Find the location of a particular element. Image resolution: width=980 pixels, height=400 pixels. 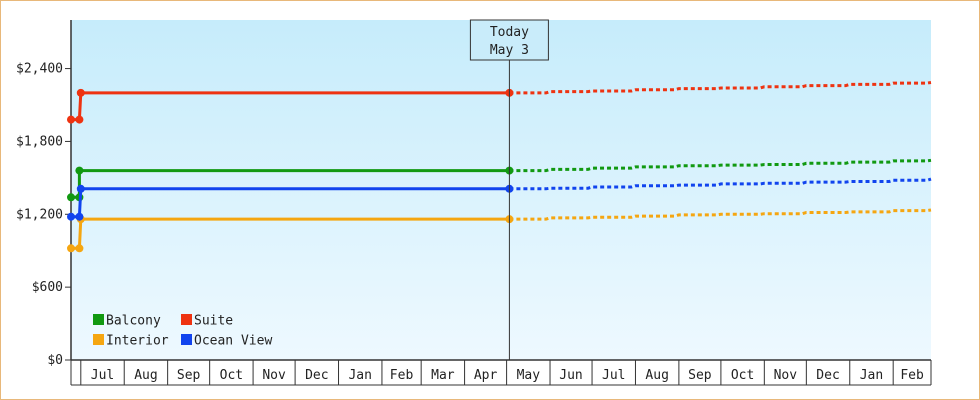

legend-label: Ocean View is located at coordinates (233, 341).